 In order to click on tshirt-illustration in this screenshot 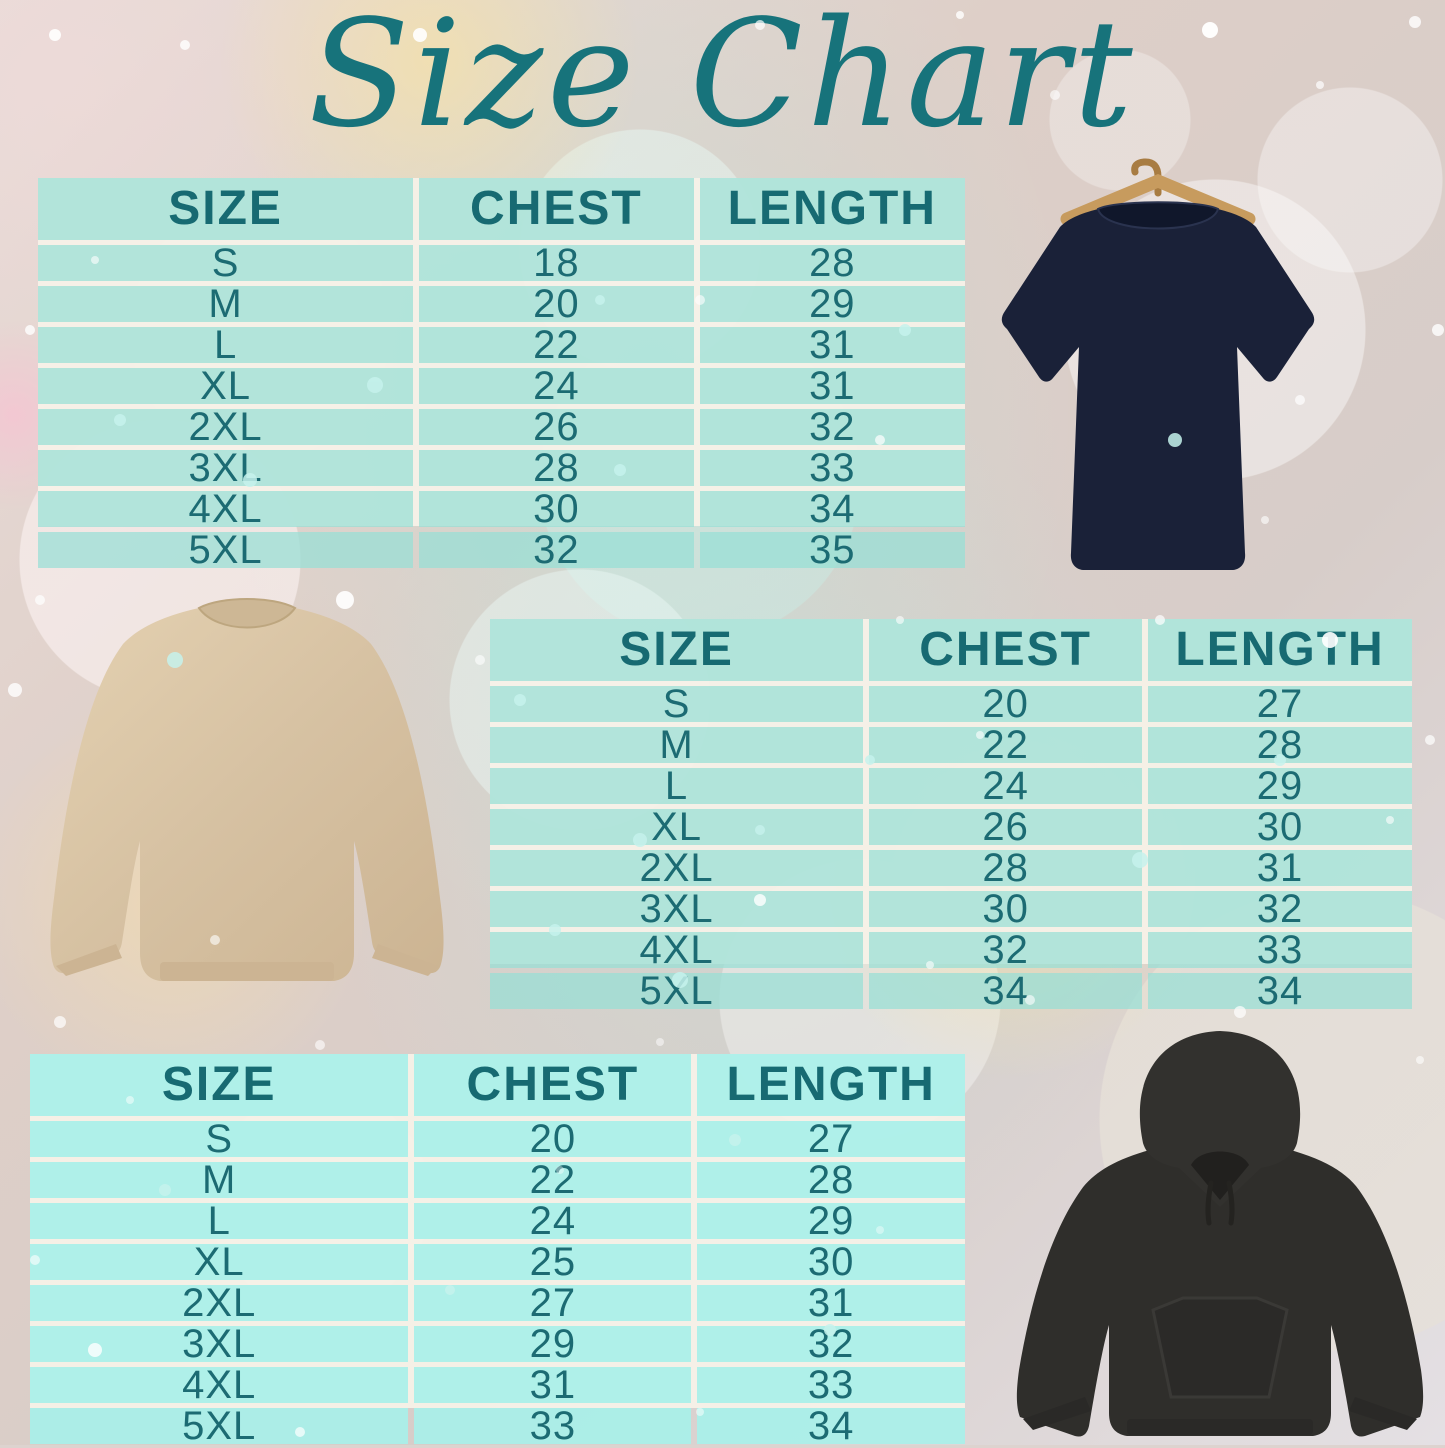, I will do `click(1158, 364)`.